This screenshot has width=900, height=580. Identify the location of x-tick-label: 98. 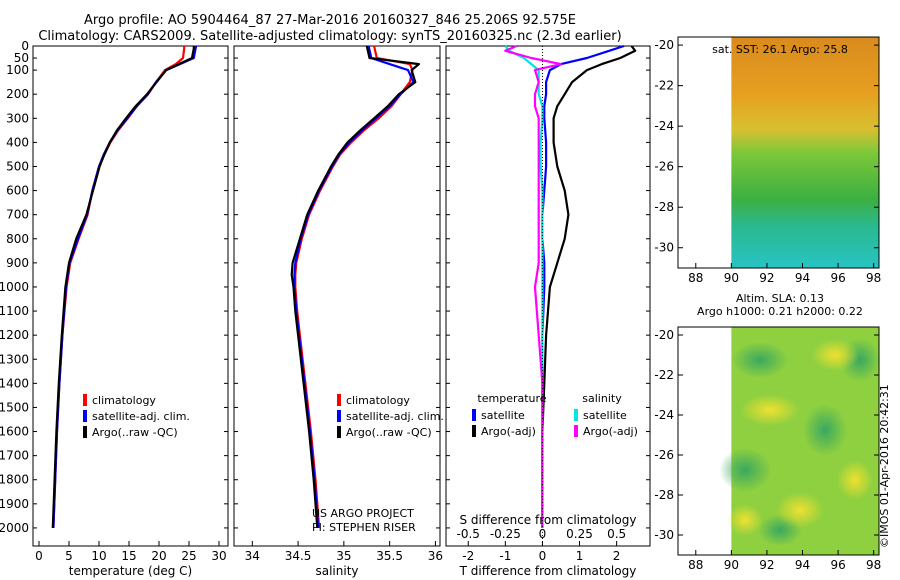
(873, 565).